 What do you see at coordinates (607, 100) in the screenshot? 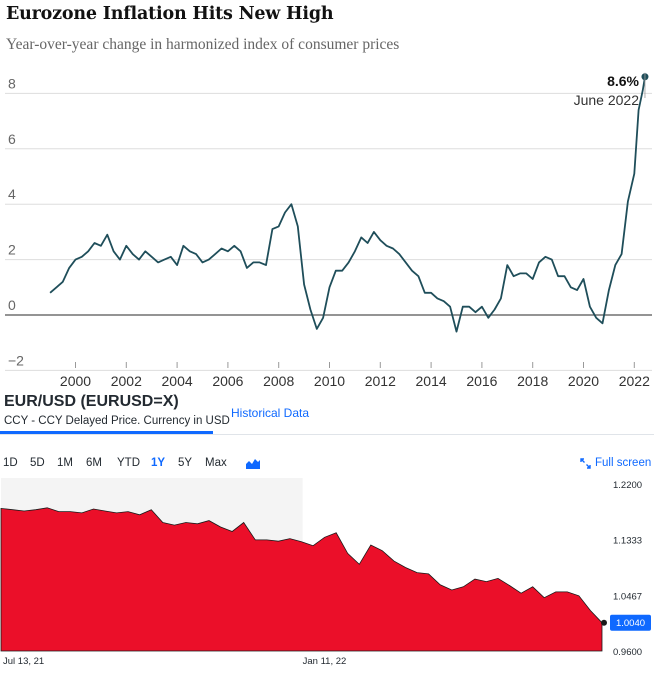
I see `annotation-date: June 2022` at bounding box center [607, 100].